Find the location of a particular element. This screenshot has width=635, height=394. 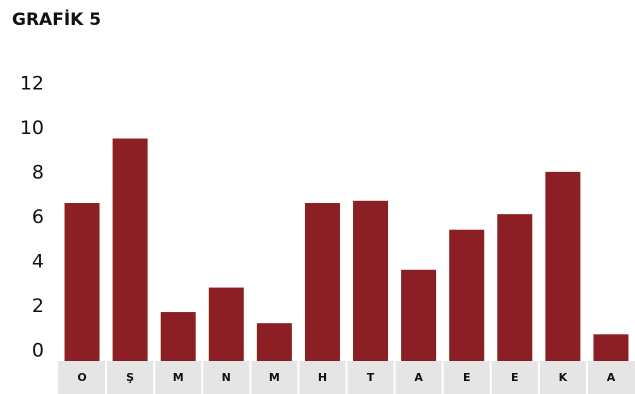

y-tick-label: 8 is located at coordinates (38, 173).